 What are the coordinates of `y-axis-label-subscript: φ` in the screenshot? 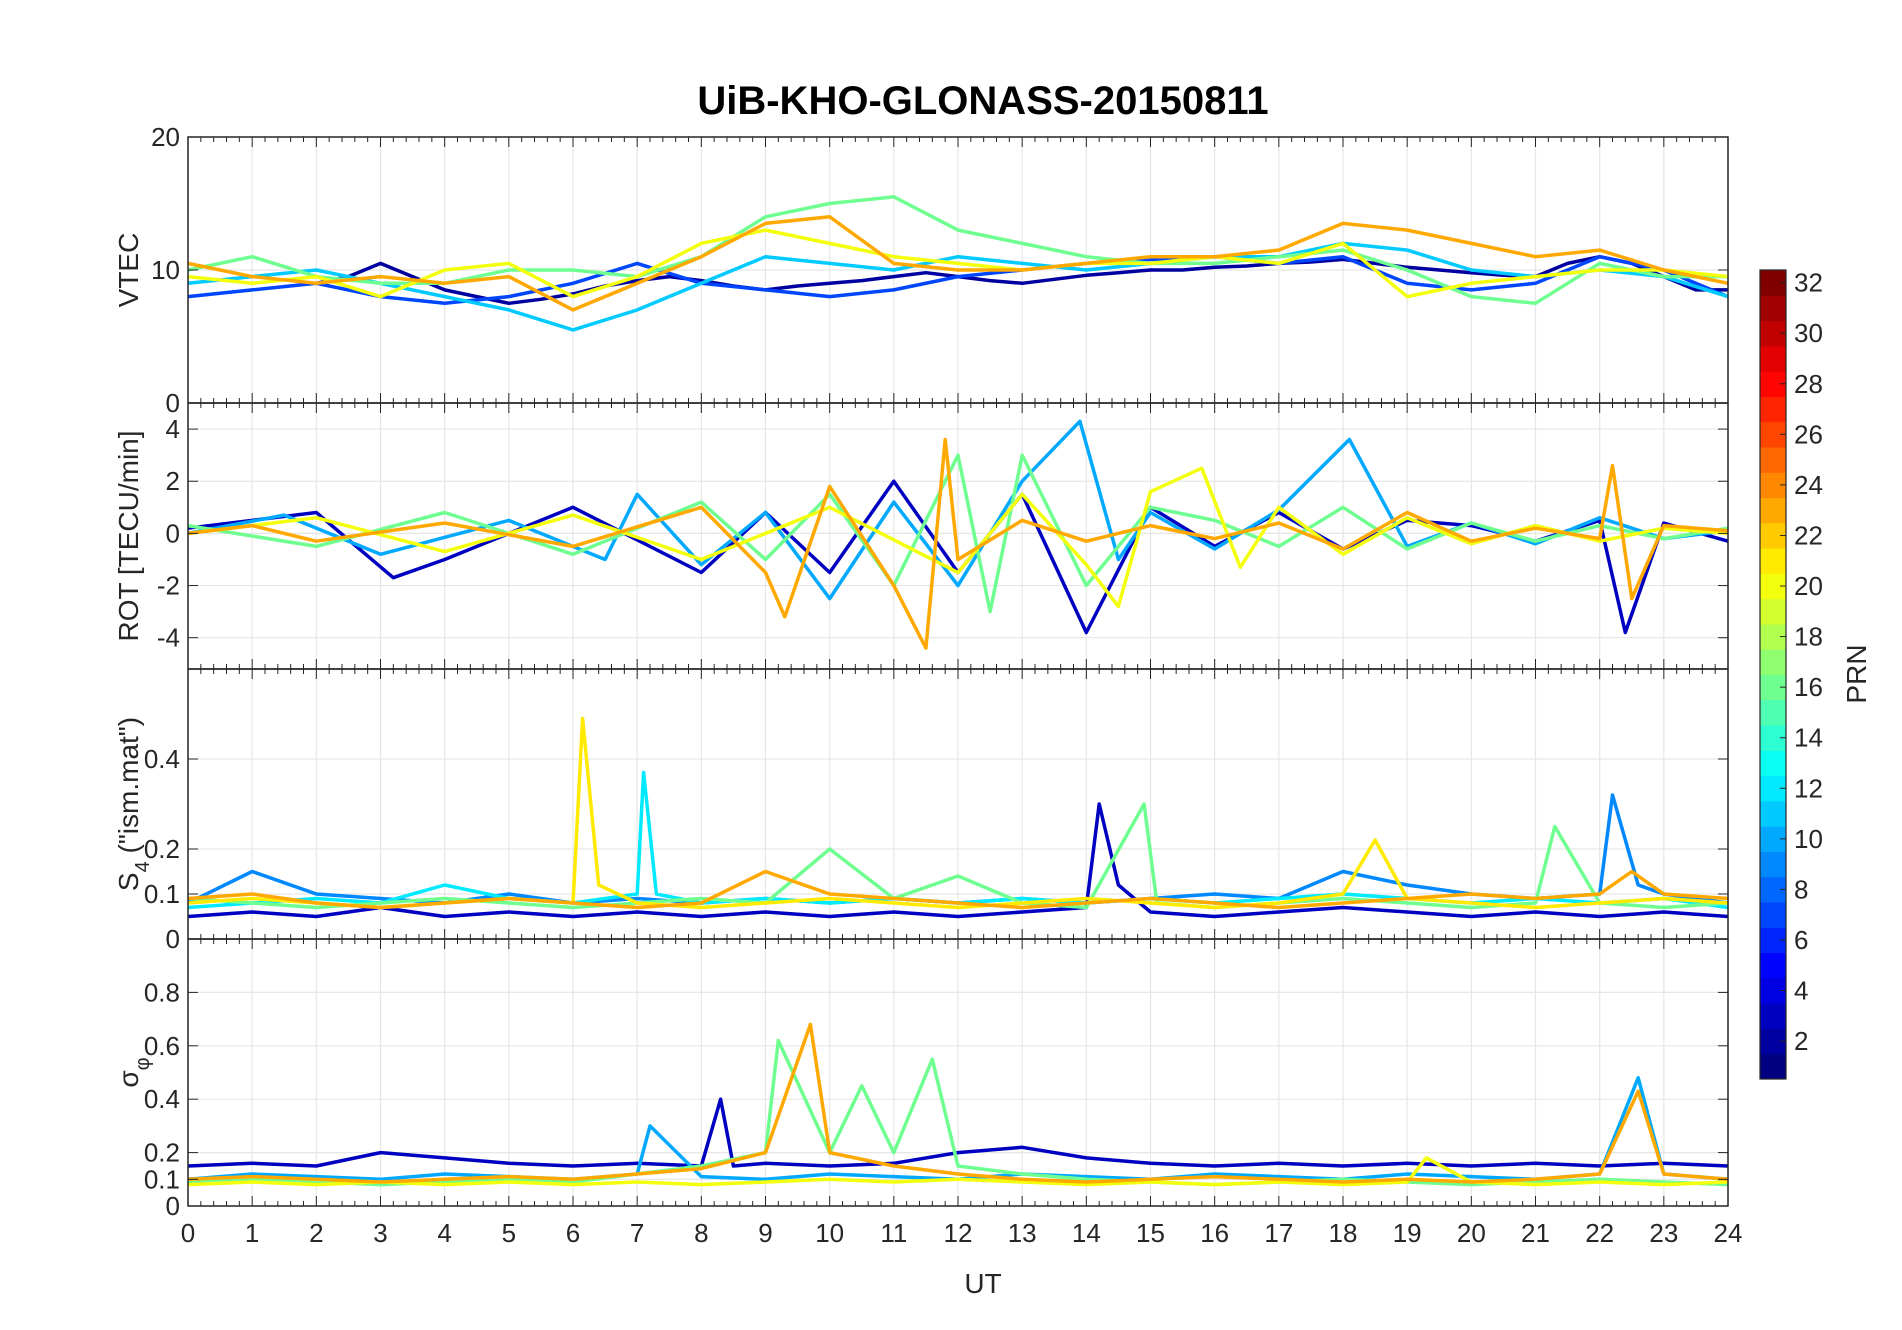 It's located at (143, 1063).